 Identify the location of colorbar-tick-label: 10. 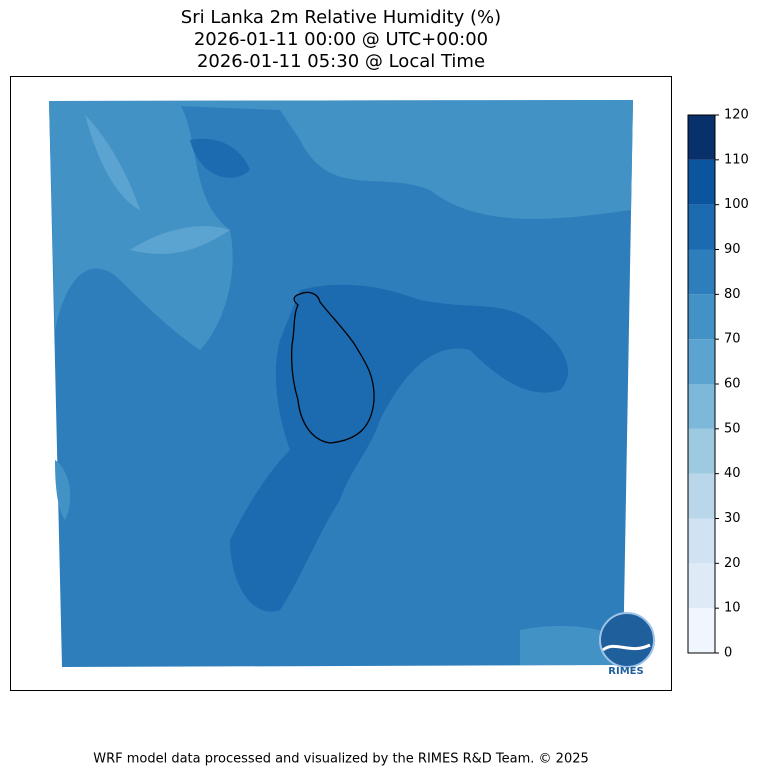
(732, 608).